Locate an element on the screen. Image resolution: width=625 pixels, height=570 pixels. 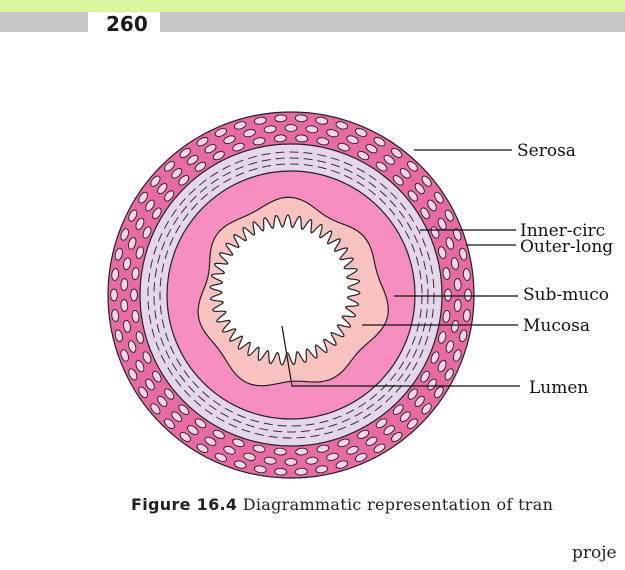
label-mucosa: Mucosa is located at coordinates (556, 326).